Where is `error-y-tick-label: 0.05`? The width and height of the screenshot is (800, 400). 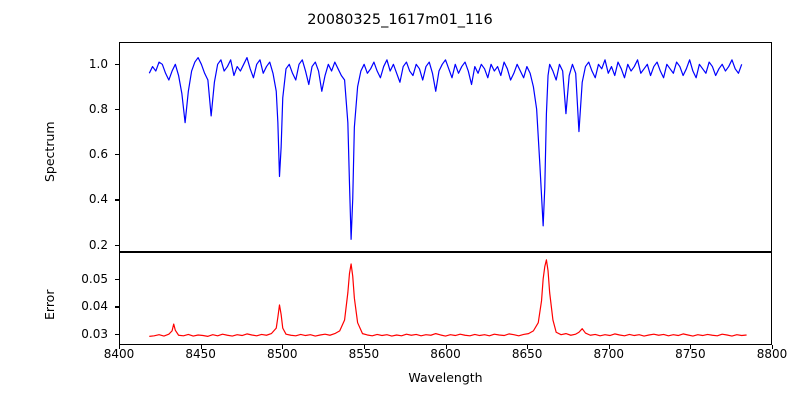
error-y-tick-label: 0.05 is located at coordinates (94, 278).